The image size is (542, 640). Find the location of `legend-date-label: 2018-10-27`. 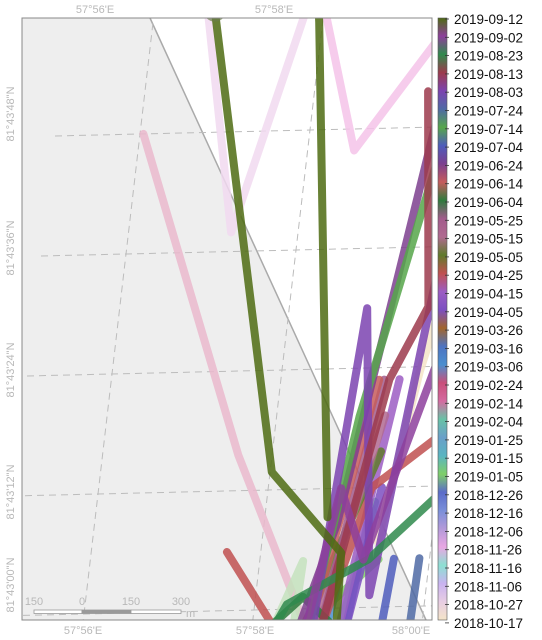

legend-date-label: 2018-10-27 is located at coordinates (488, 605).